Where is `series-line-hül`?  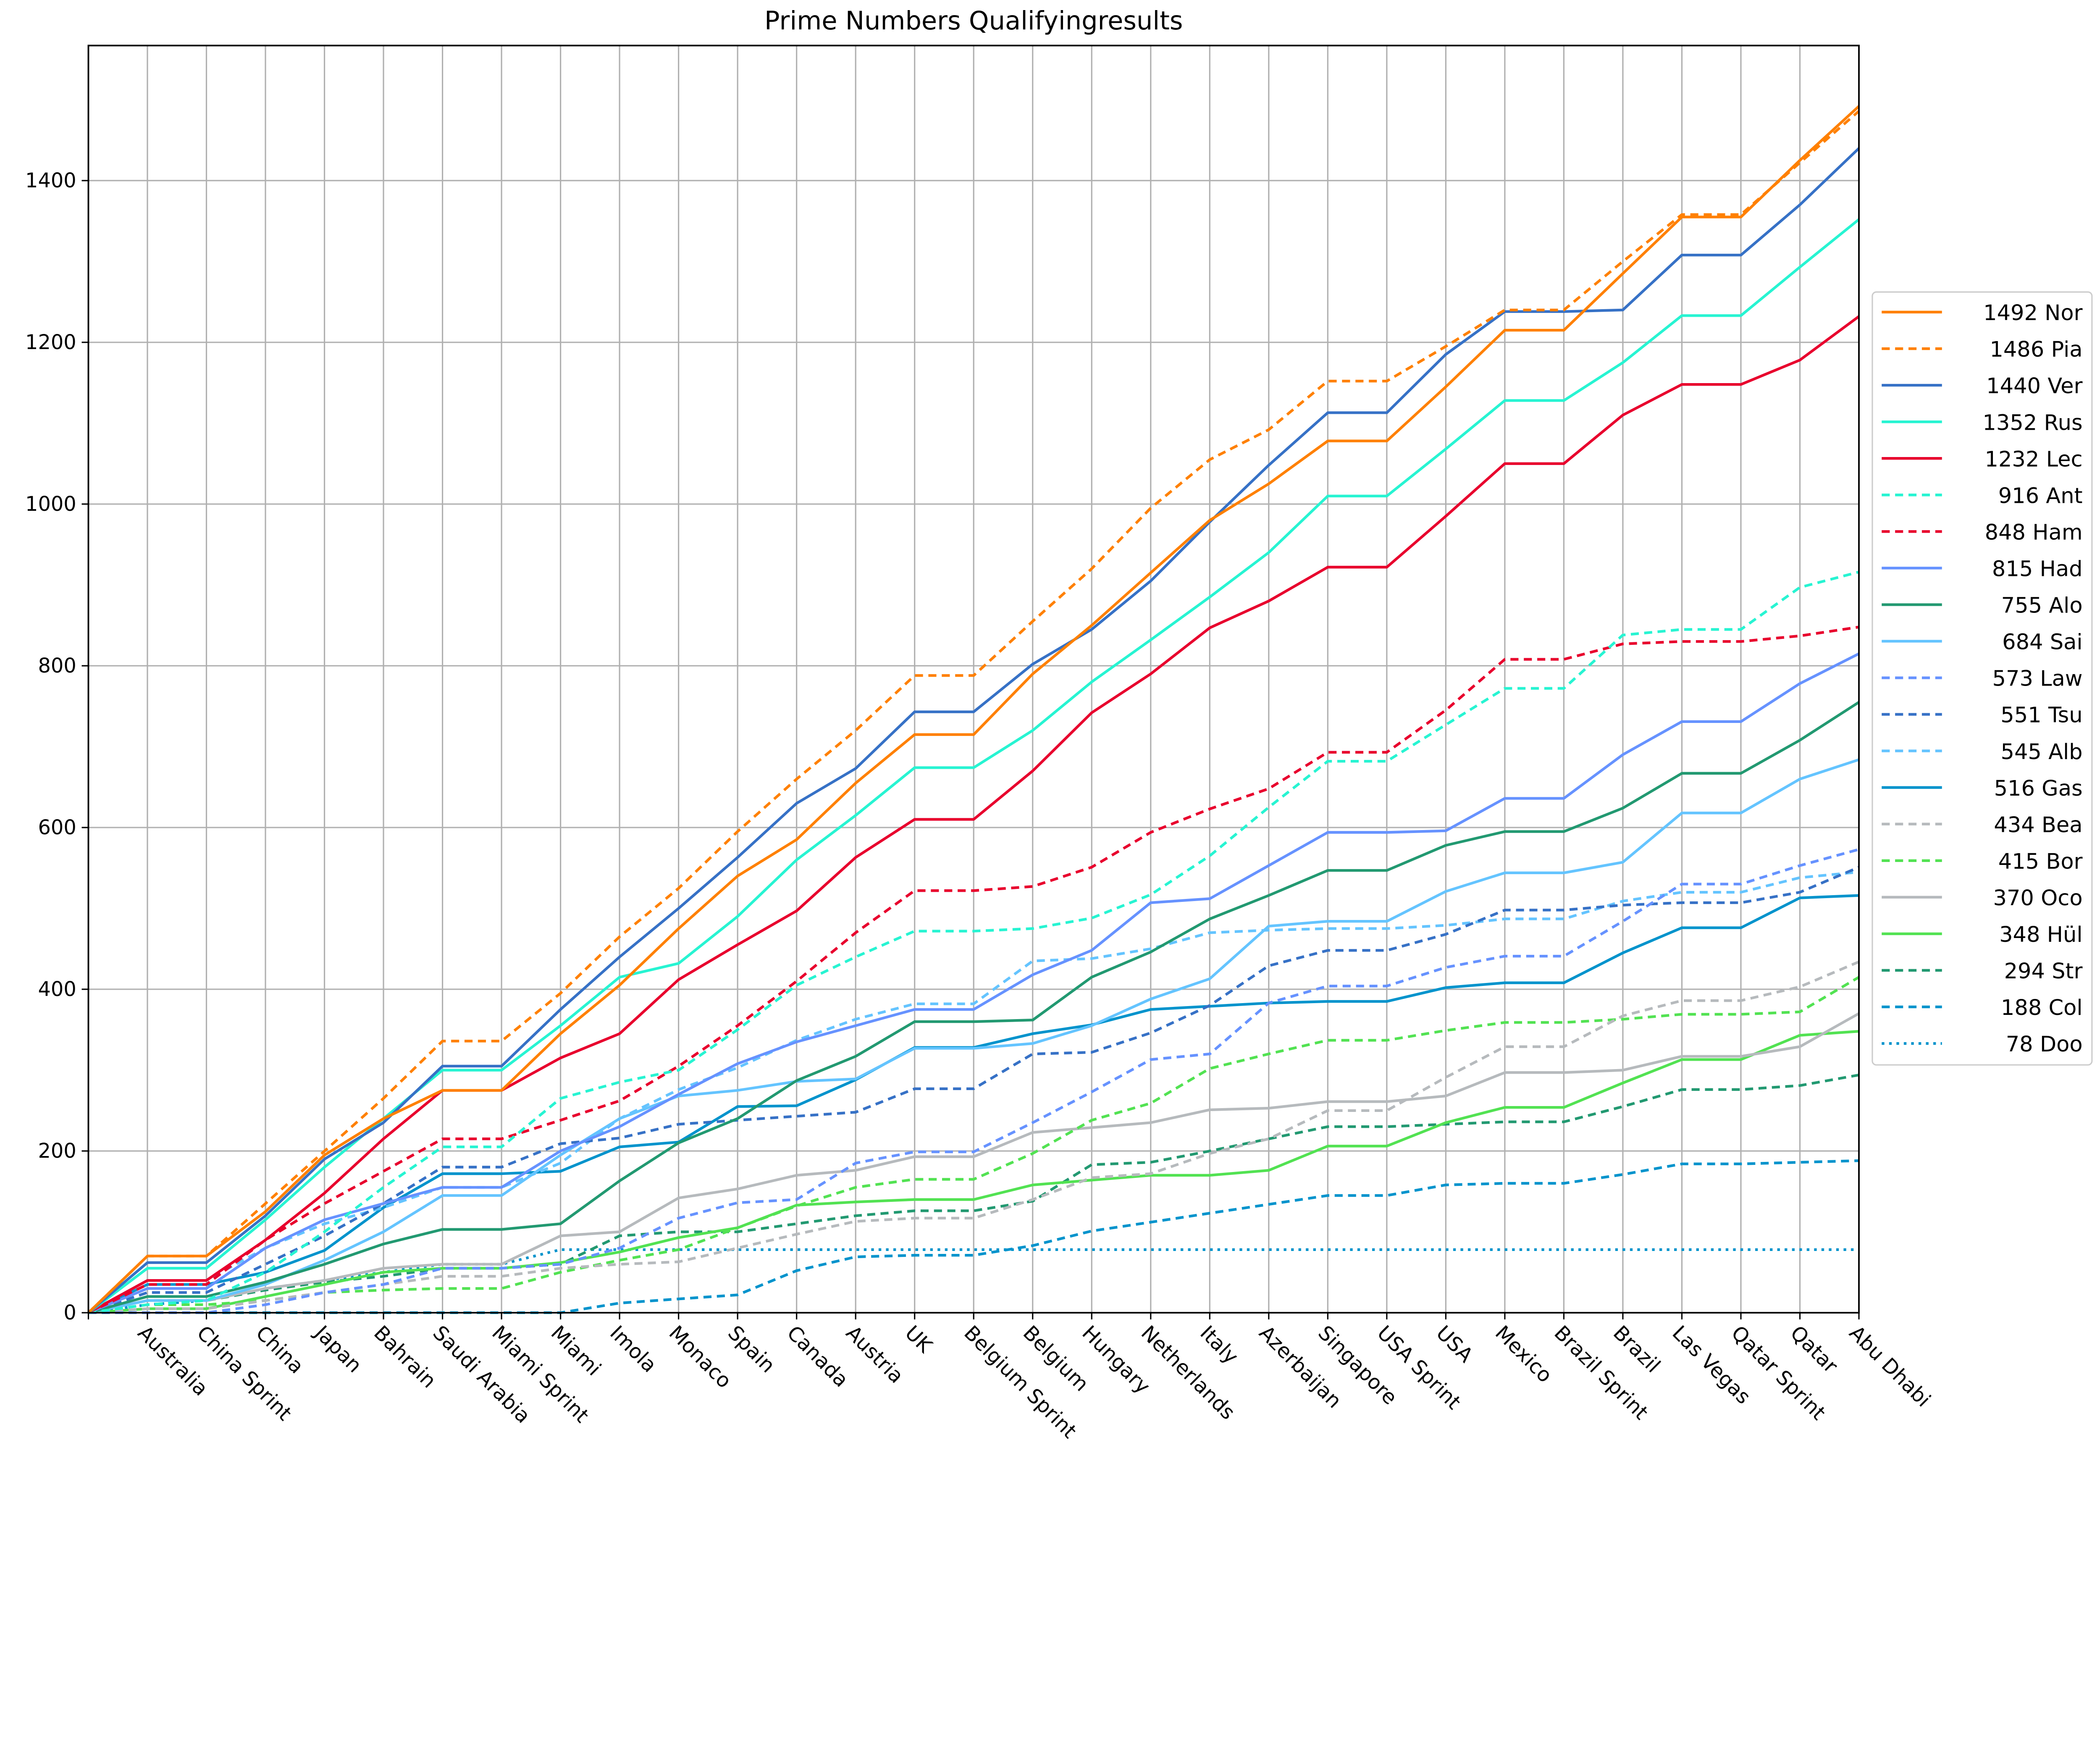
series-line-hül is located at coordinates (973, 1172).